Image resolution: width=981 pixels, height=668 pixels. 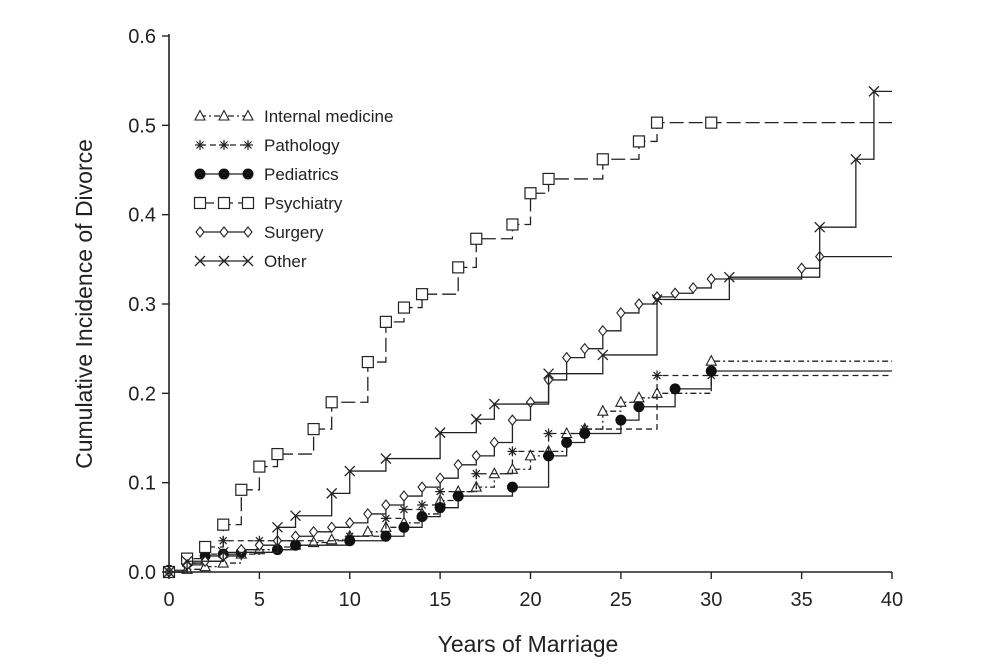 What do you see at coordinates (301, 174) in the screenshot?
I see `legend-label-pediatrics: Pediatrics` at bounding box center [301, 174].